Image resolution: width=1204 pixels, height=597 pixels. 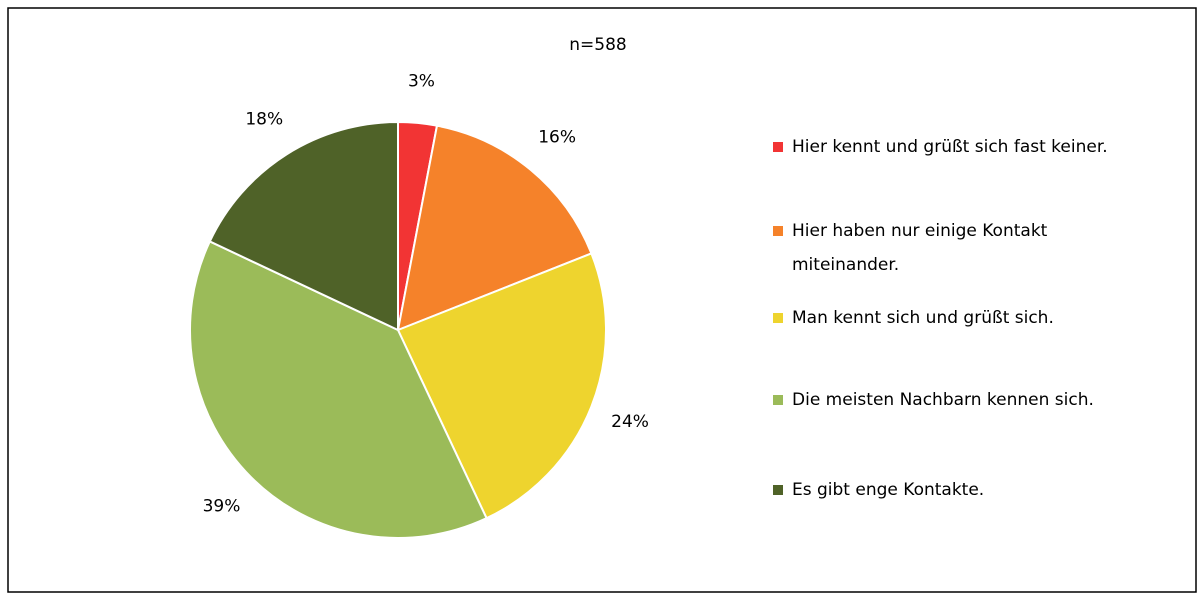 What do you see at coordinates (630, 422) in the screenshot?
I see `data-label: 24%` at bounding box center [630, 422].